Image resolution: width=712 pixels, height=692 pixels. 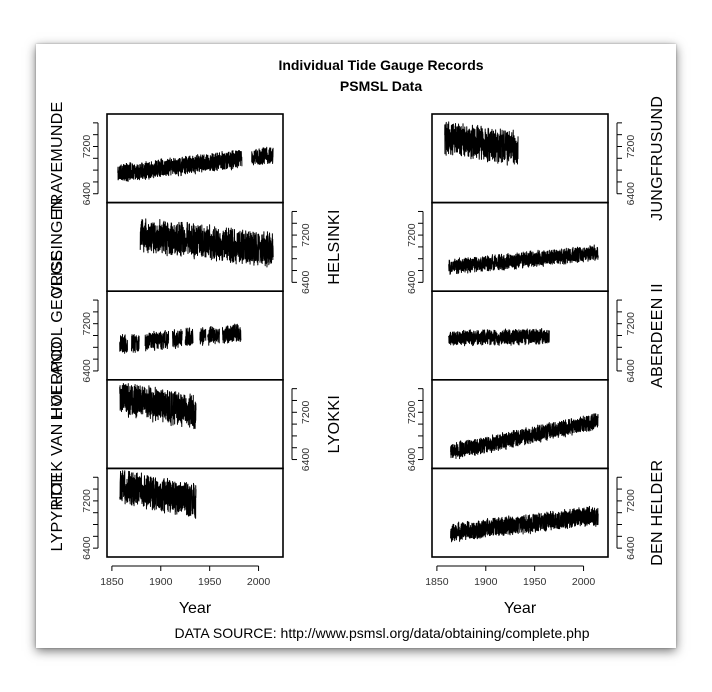 I want to click on panel-vlissingen: 6400 7200 VLISSINGEN, so click(x=329, y=246).